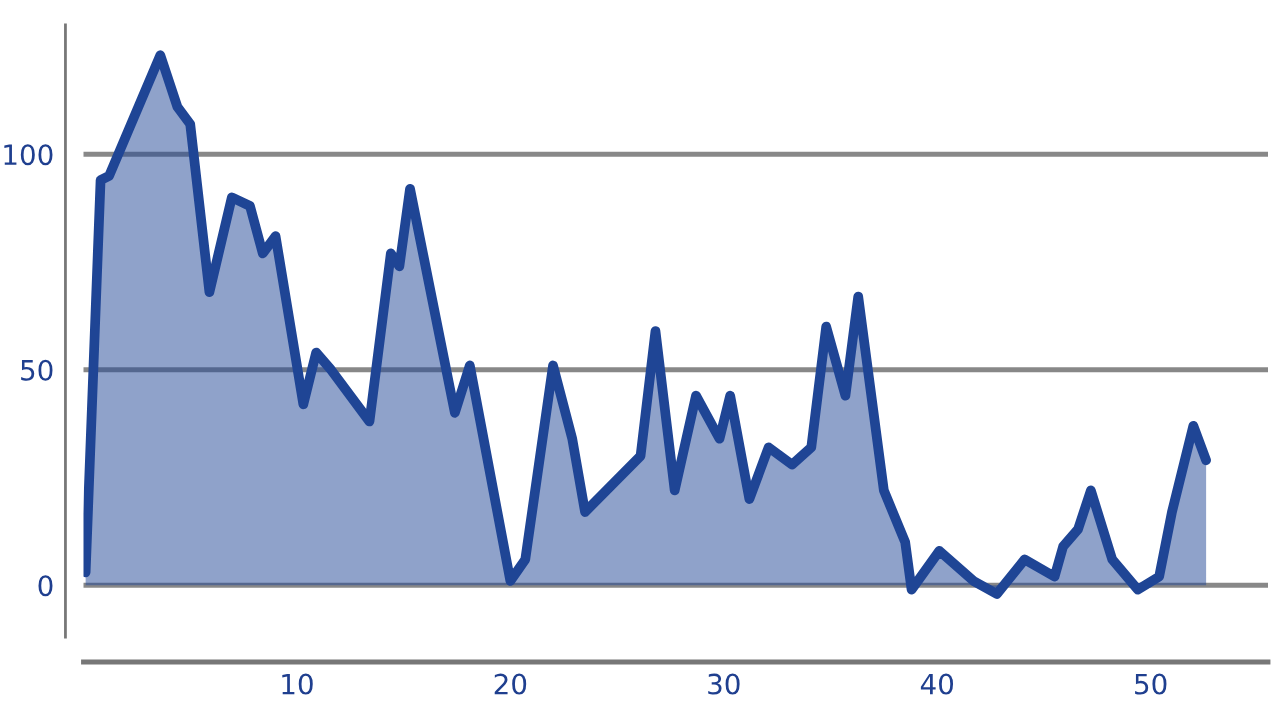  What do you see at coordinates (28, 155) in the screenshot?
I see `y-tick-label: 100` at bounding box center [28, 155].